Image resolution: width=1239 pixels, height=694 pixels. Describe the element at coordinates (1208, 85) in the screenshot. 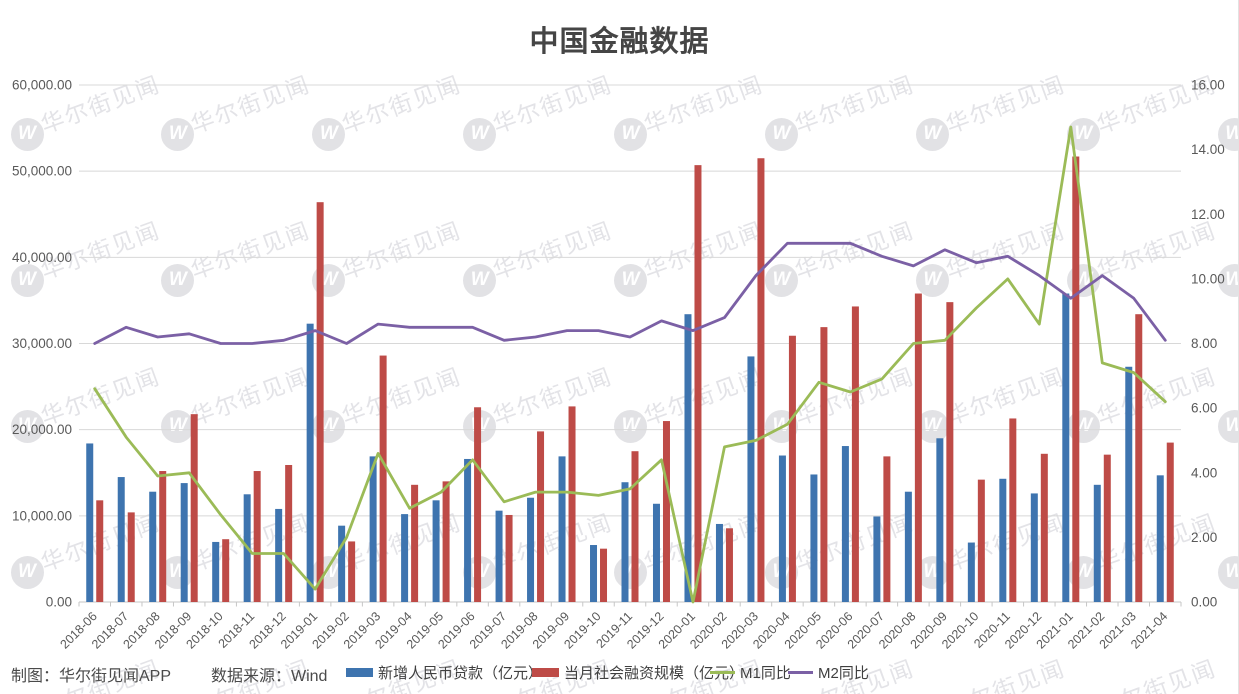

I see `y-axis-right-label: 16.00` at that location.